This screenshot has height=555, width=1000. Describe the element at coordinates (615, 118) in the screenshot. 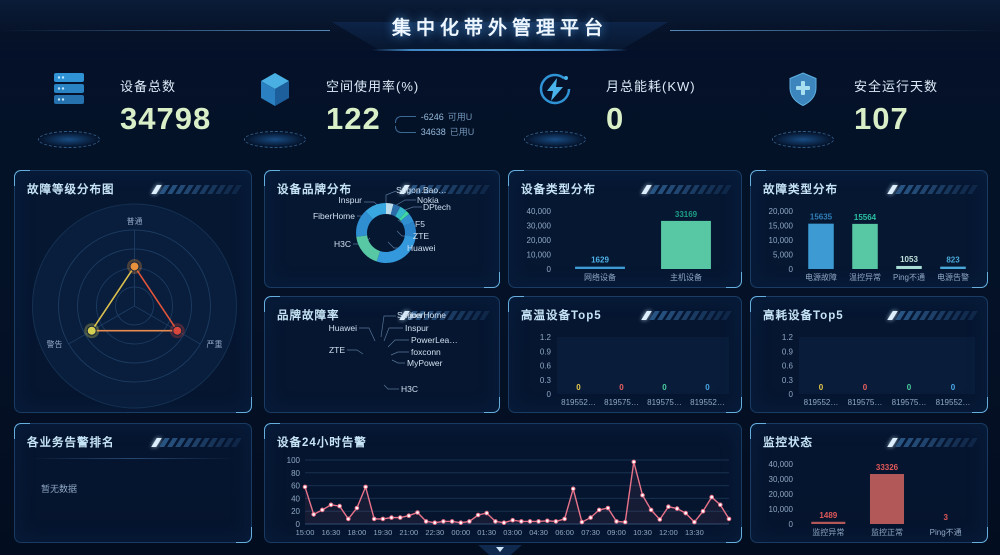

I see `kpi-value: 0` at that location.